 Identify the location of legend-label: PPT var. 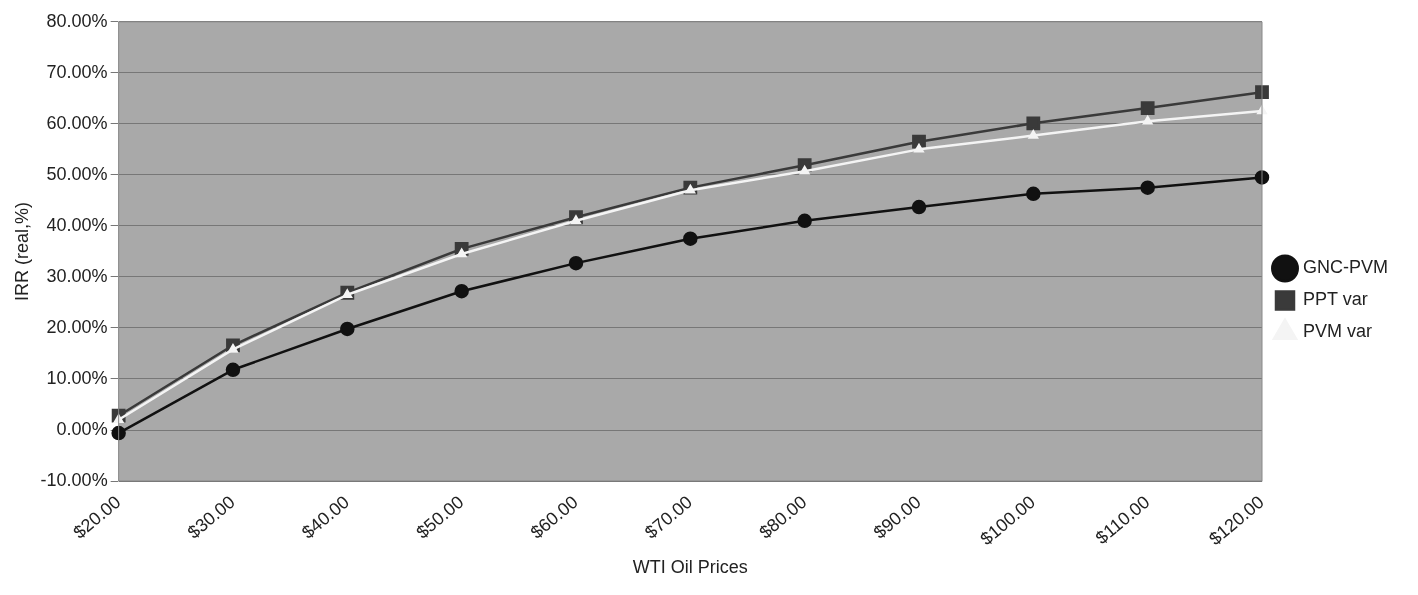
(1335, 299).